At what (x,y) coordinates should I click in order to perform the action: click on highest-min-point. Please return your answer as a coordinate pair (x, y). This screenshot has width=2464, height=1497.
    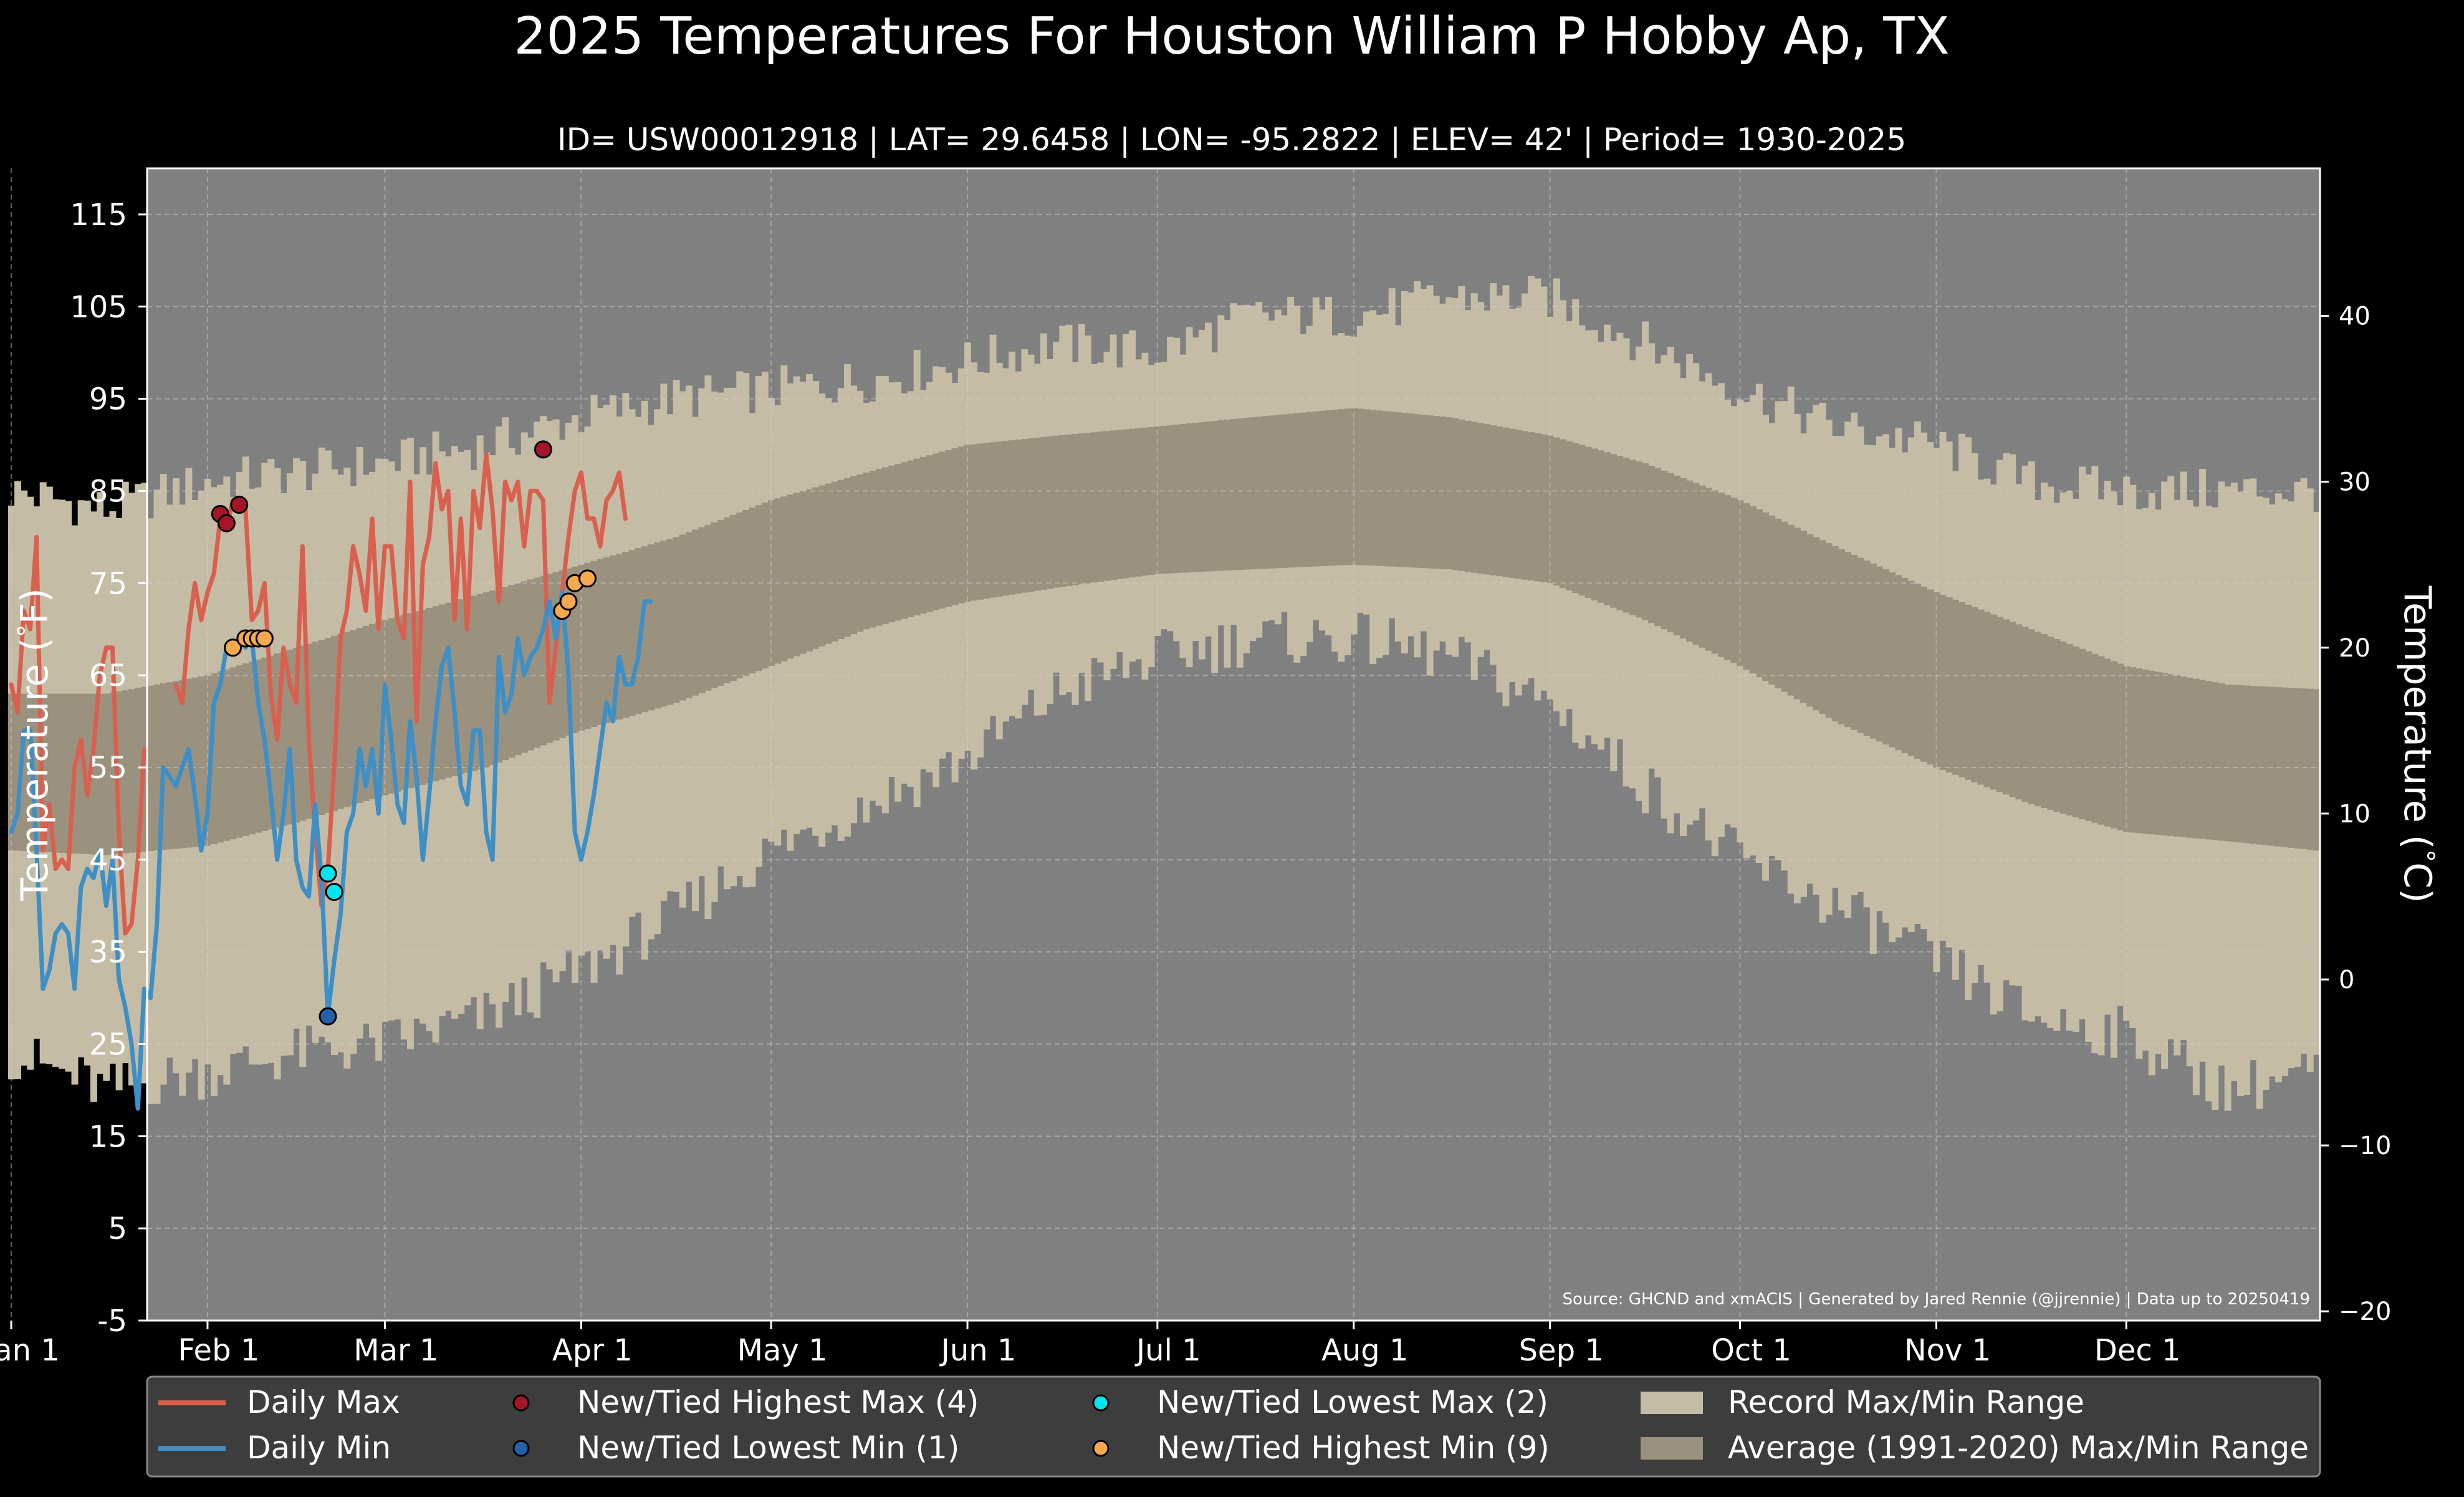
    Looking at the image, I should click on (233, 647).